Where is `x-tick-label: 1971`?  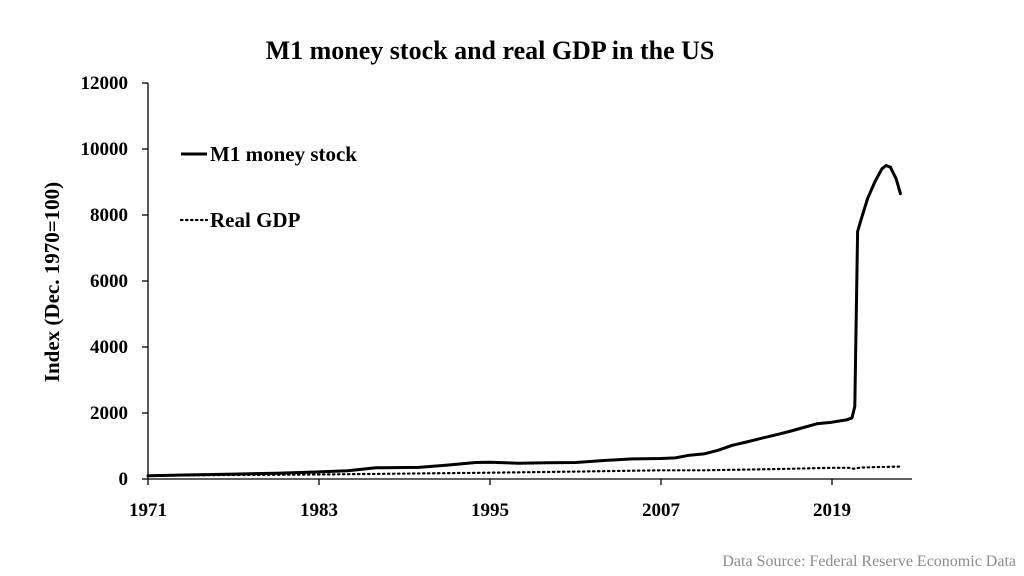 x-tick-label: 1971 is located at coordinates (148, 510).